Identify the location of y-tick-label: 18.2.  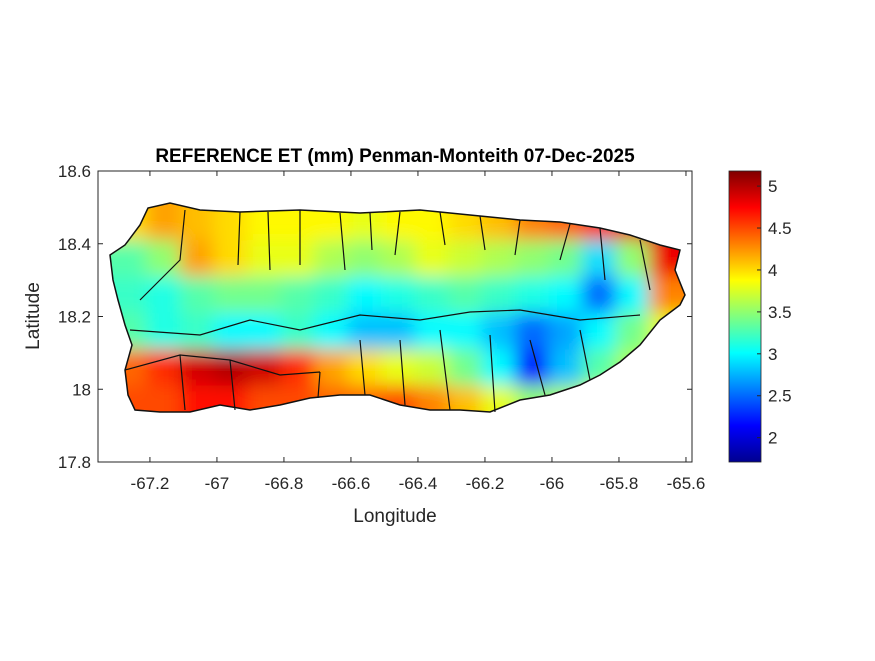
(74, 317).